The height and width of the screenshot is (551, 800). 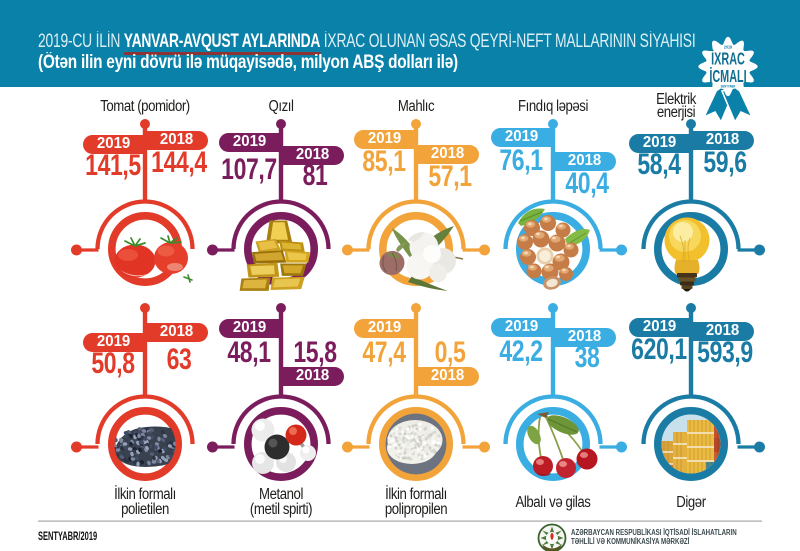 What do you see at coordinates (728, 47) in the screenshot?
I see `svg-text: 2019` at bounding box center [728, 47].